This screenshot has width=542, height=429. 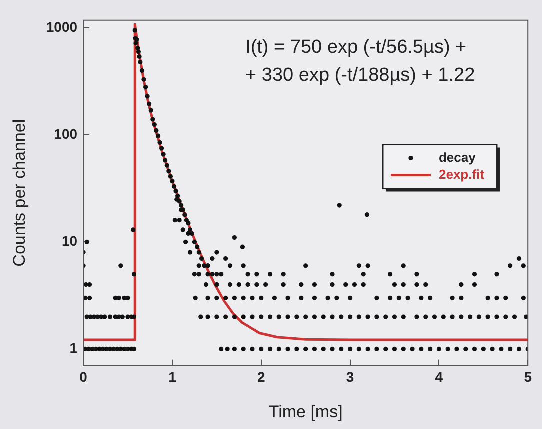 I want to click on y-tick-label: 1000, so click(x=62, y=26).